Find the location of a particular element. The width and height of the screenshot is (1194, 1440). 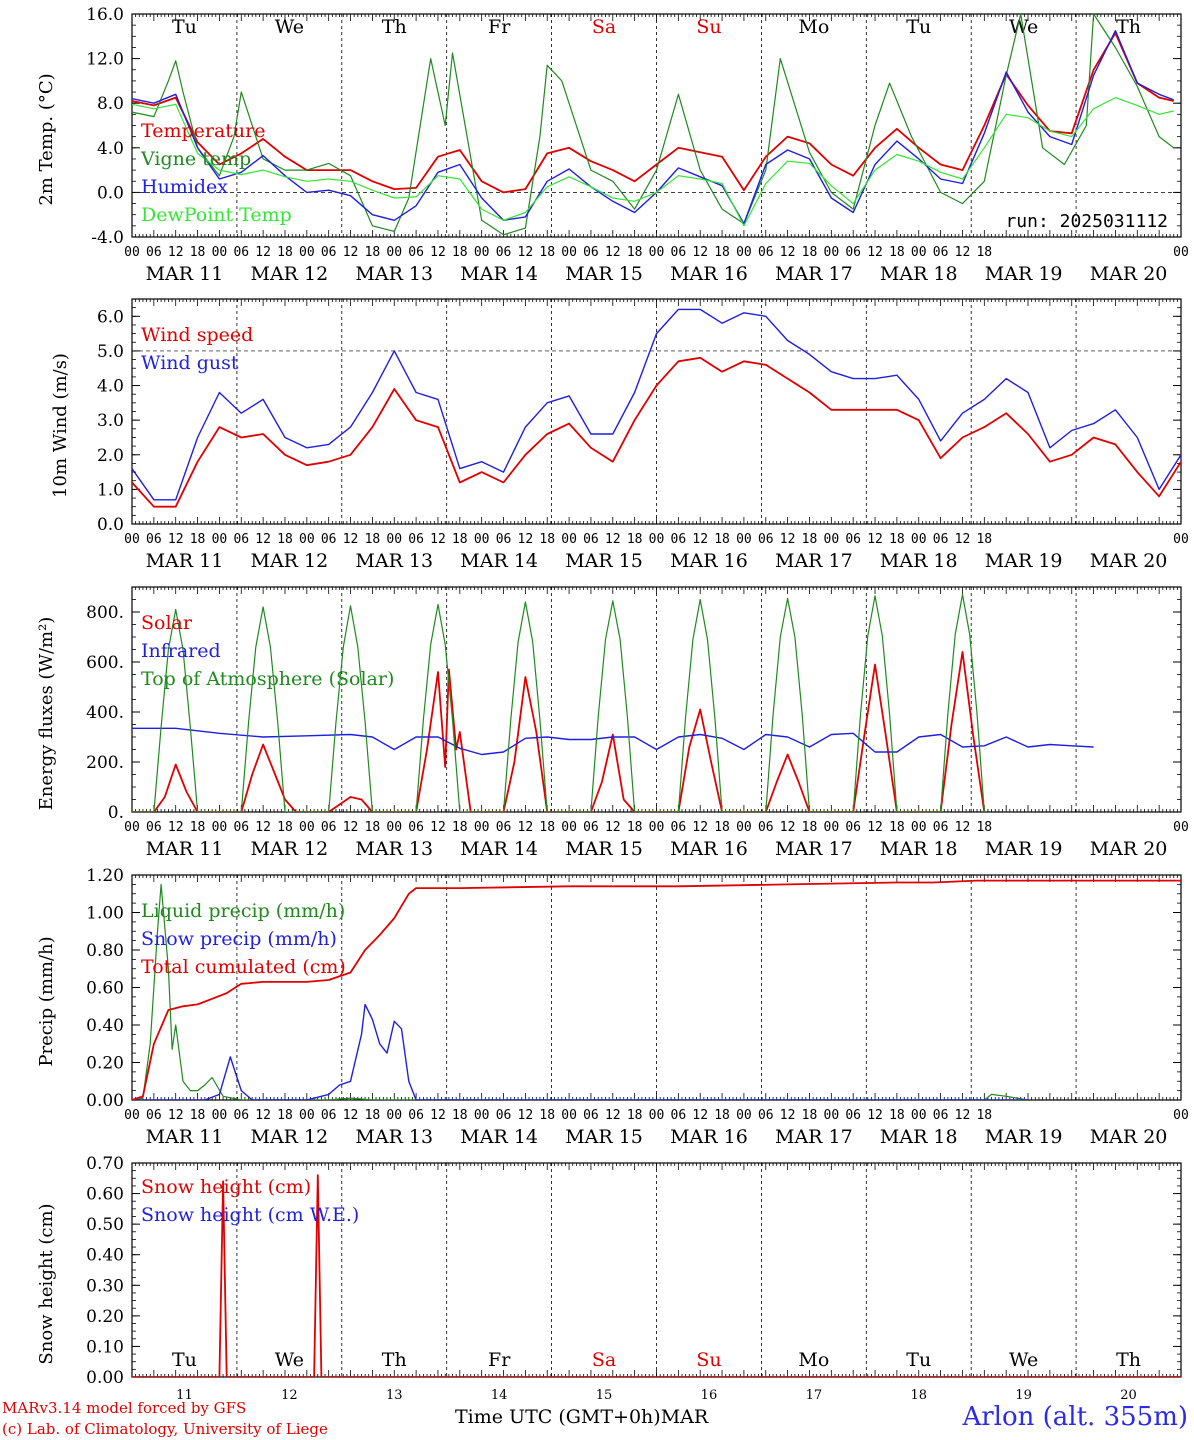

y-tick-label: 0. is located at coordinates (116, 813).